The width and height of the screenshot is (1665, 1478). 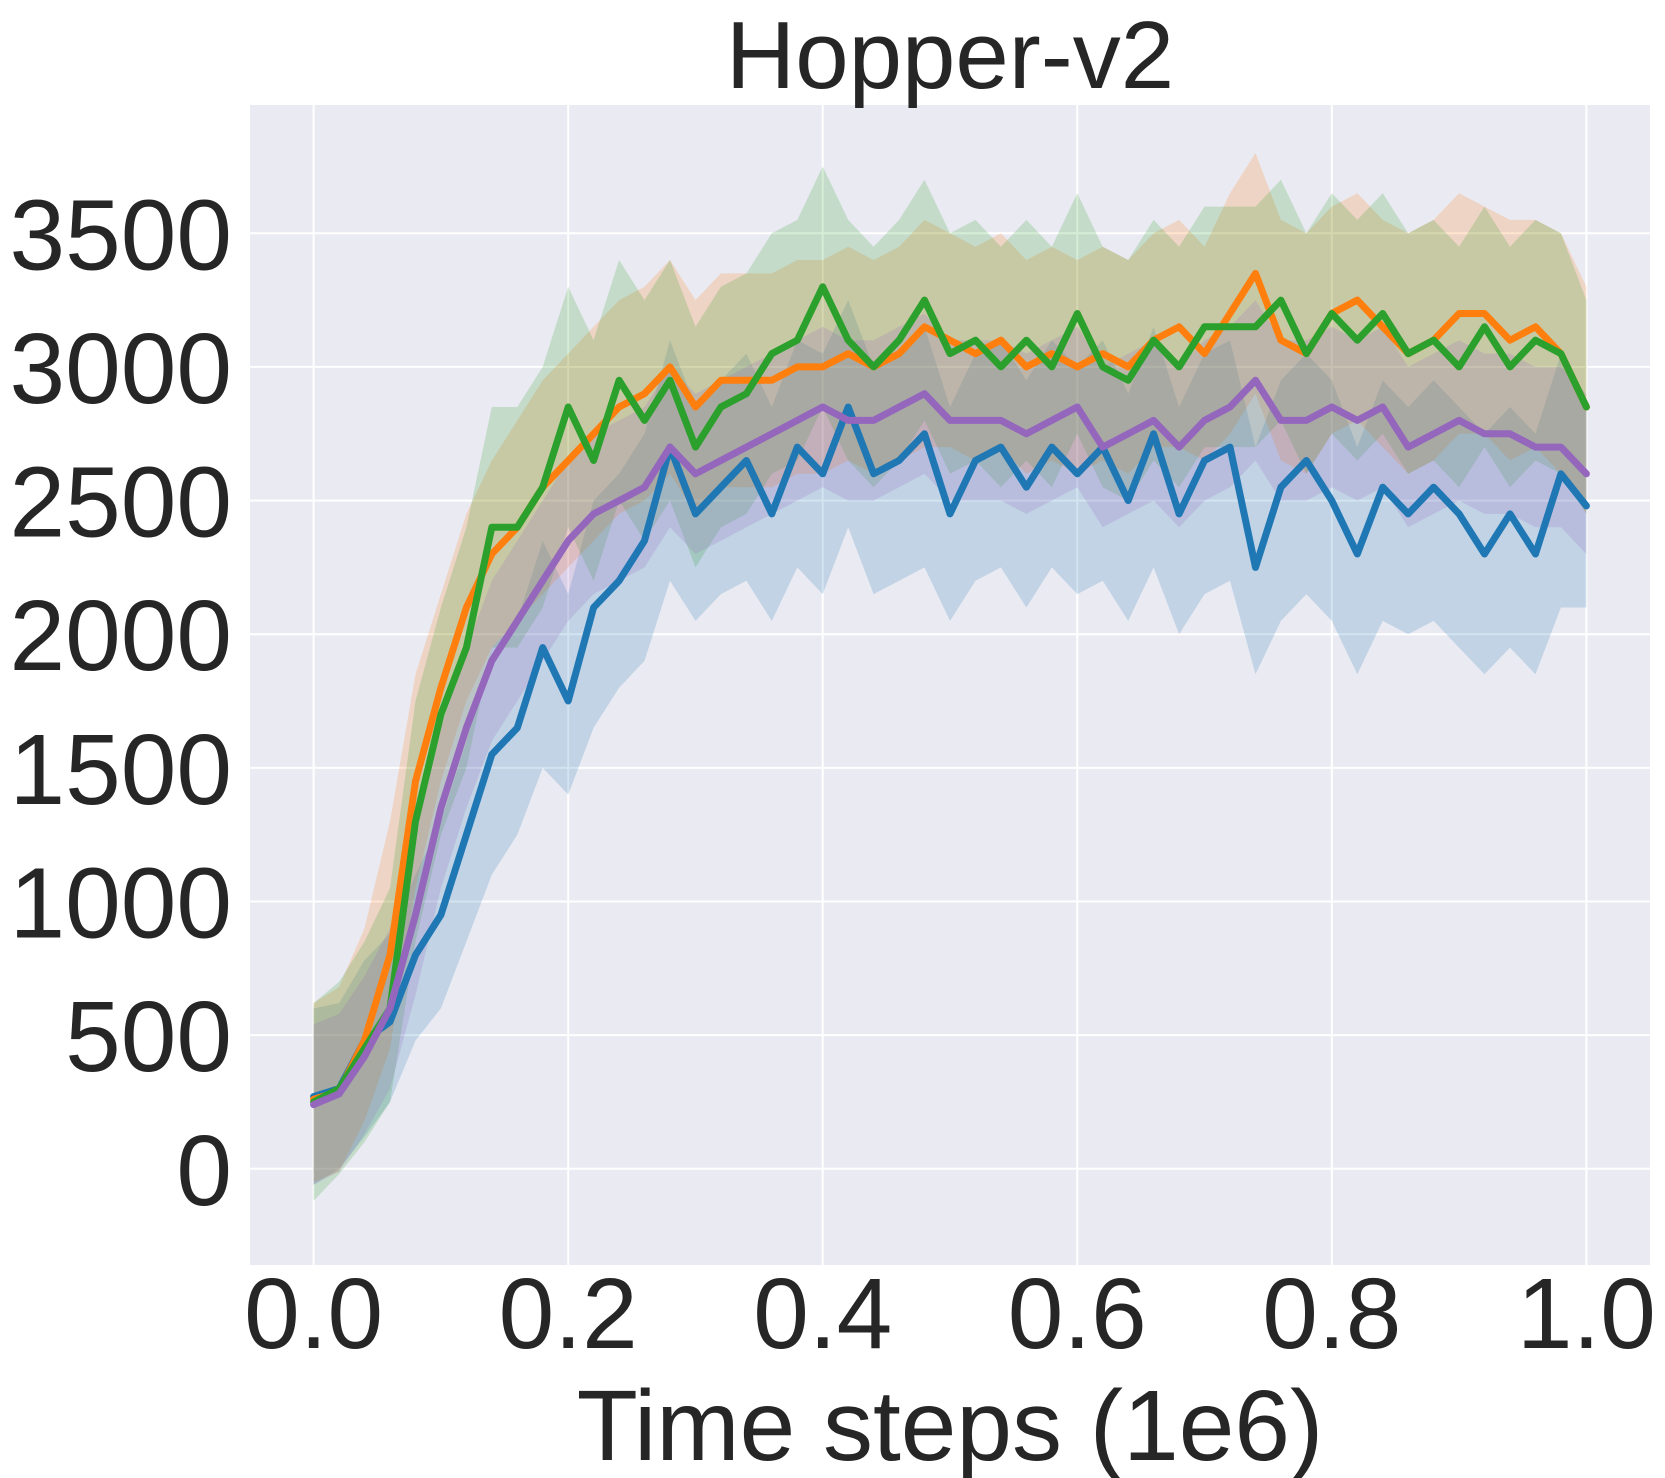 What do you see at coordinates (121, 636) in the screenshot?
I see `y-tick-label: 2000` at bounding box center [121, 636].